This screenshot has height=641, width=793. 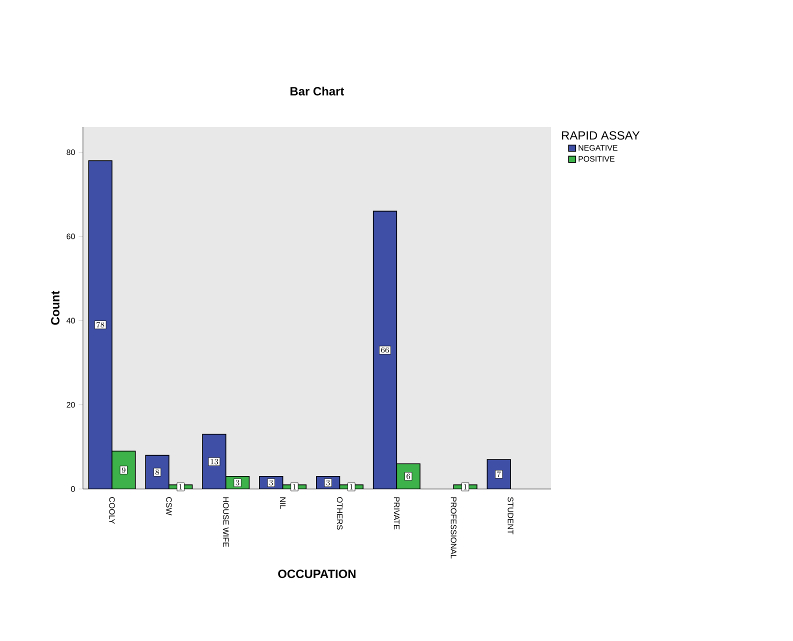 I want to click on chart-title: Bar Chart, so click(x=317, y=91).